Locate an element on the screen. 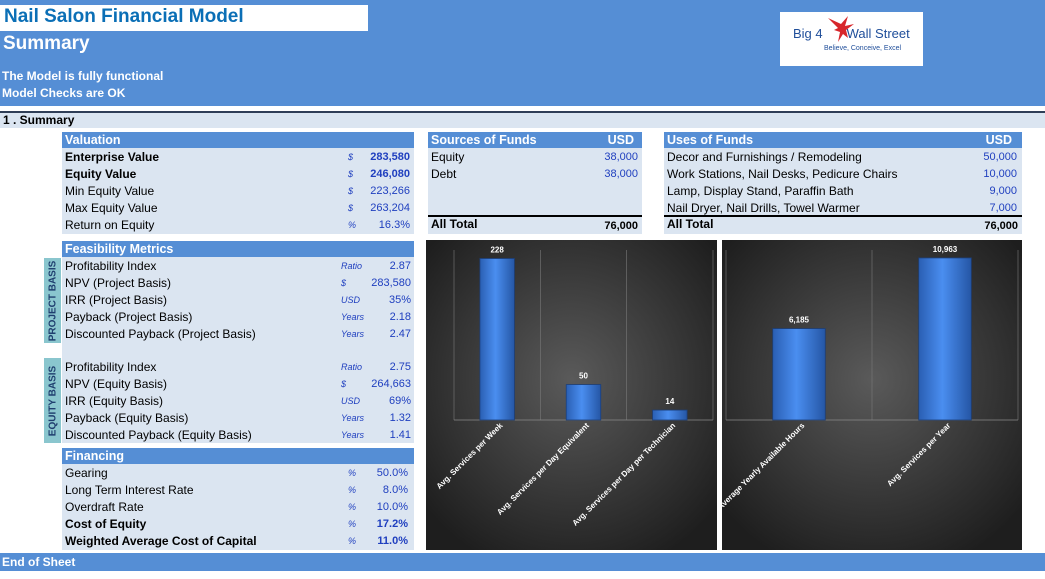  financing-row-label: Overdraft Rate is located at coordinates (104, 507).